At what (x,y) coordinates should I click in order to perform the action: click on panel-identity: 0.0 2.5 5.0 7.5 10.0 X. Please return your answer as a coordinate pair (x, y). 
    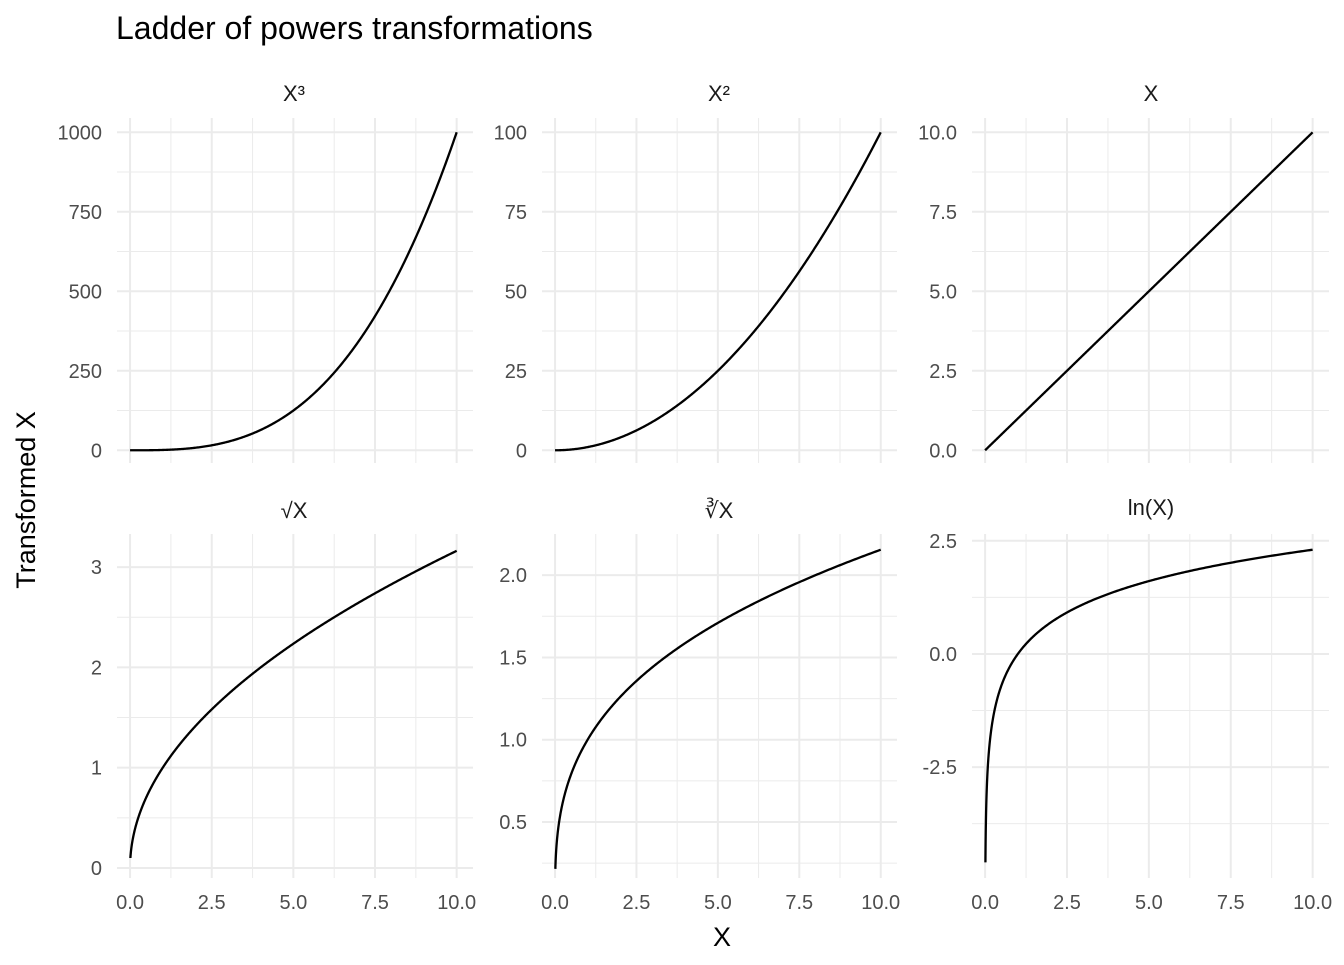
    Looking at the image, I should click on (1123, 272).